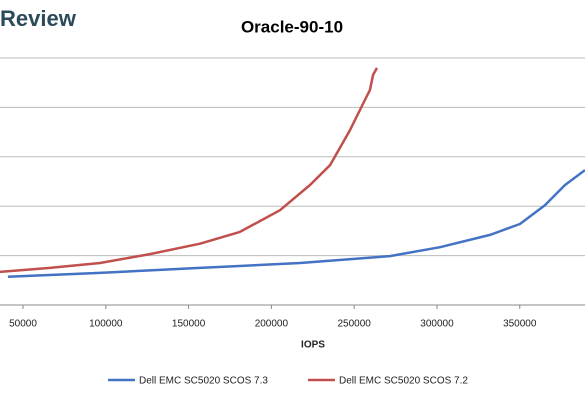 The image size is (585, 401). I want to click on x-tick-label: 300000, so click(437, 324).